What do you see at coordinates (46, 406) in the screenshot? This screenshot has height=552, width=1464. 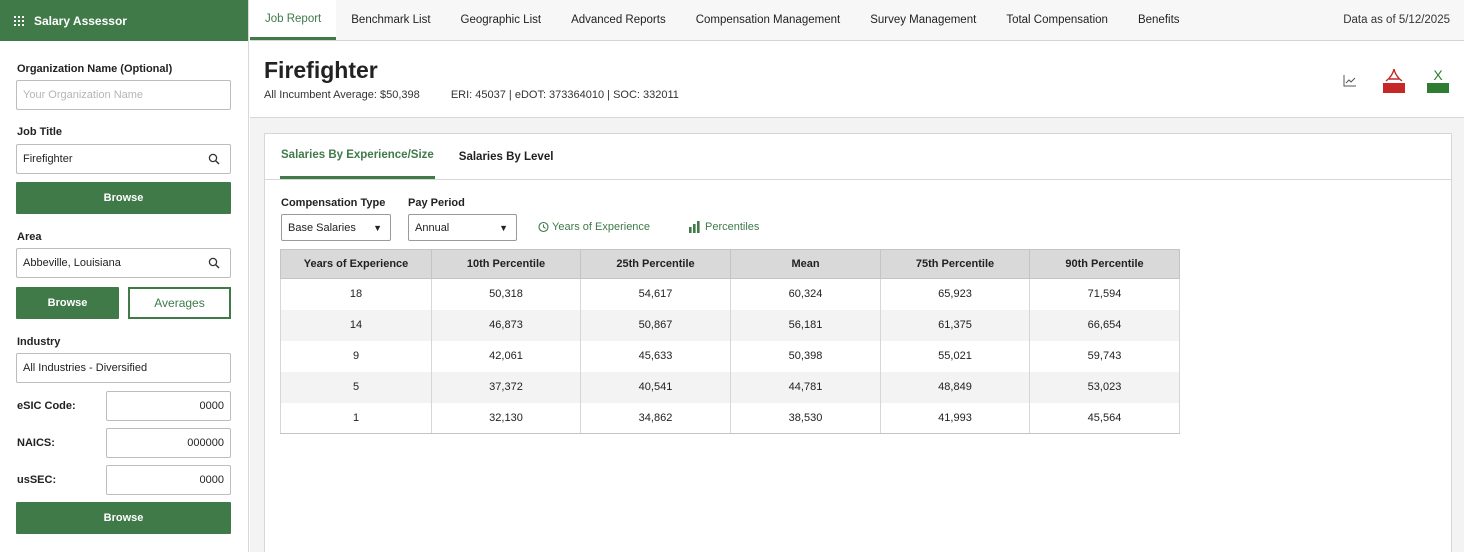 I see `esic-label: eSIC Code:` at bounding box center [46, 406].